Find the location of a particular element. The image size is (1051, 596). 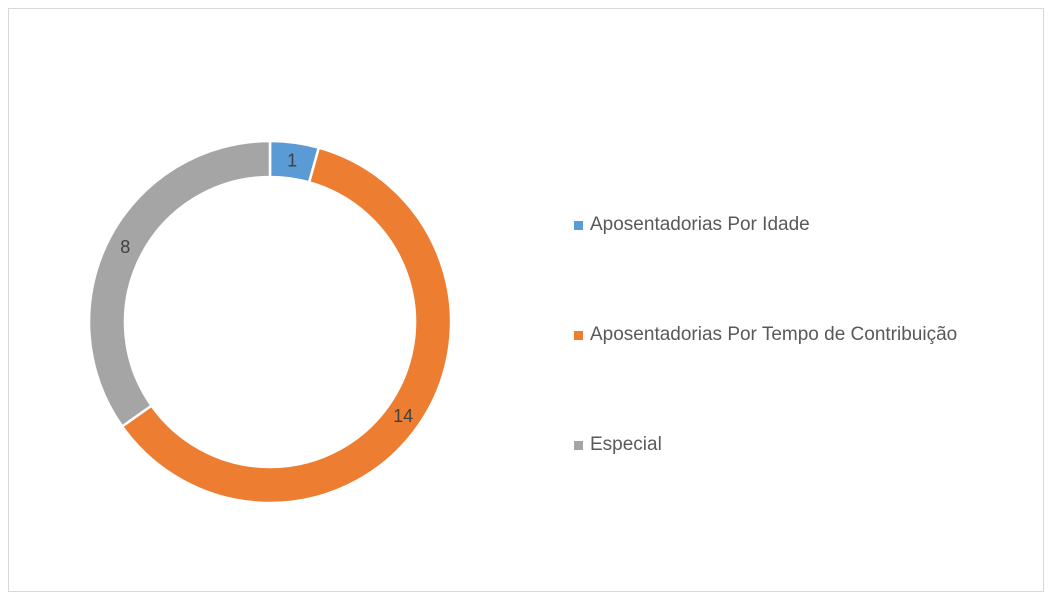

data-label-idade: 1 is located at coordinates (292, 161).